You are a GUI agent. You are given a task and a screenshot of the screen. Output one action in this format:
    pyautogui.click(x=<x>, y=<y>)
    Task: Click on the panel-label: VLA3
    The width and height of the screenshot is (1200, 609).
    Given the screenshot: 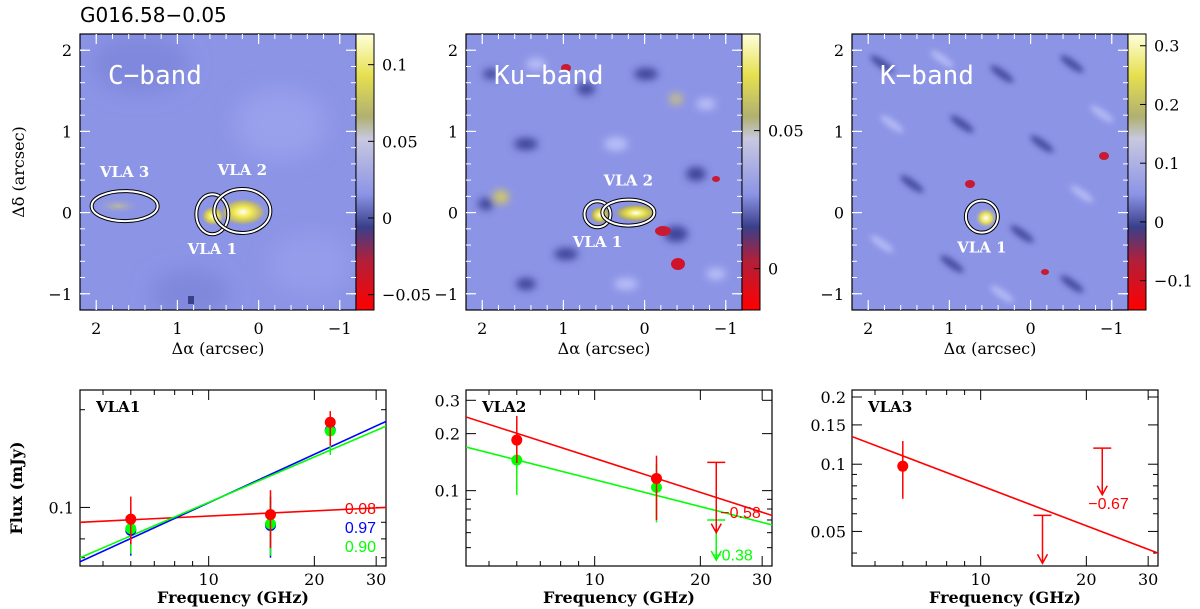 What is the action you would take?
    pyautogui.click(x=889, y=407)
    